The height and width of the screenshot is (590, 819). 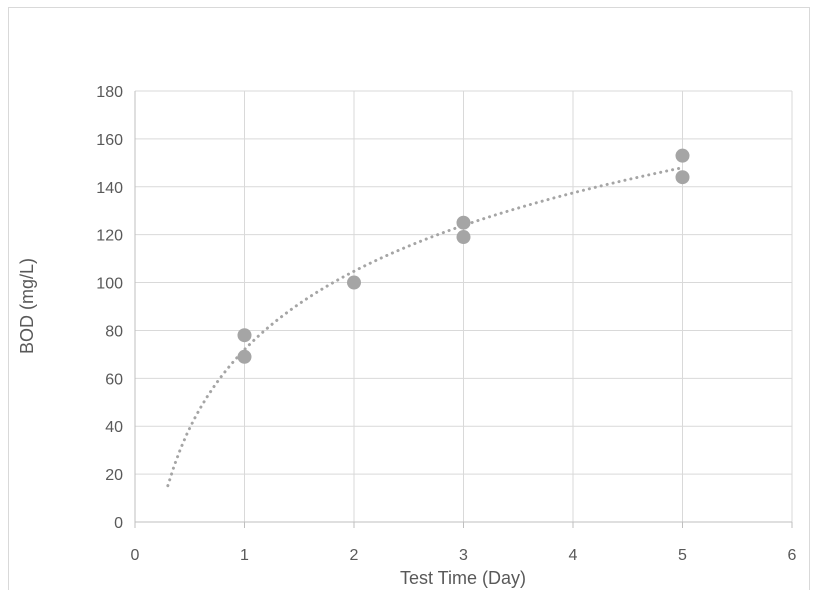 I want to click on y-tick-label: 140, so click(x=109, y=188).